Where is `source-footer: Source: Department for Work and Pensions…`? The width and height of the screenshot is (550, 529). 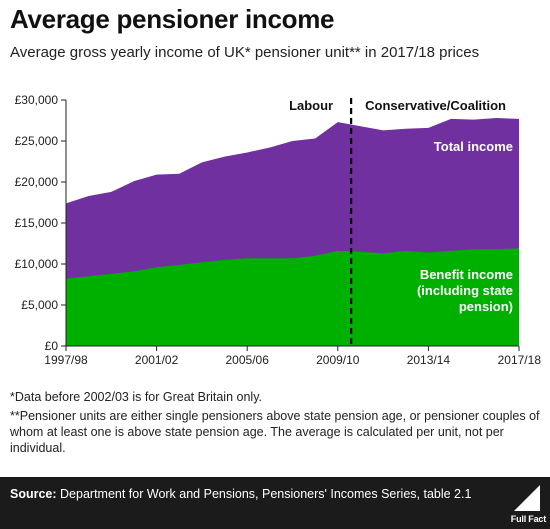
source-footer: Source: Department for Work and Pensions… is located at coordinates (275, 503).